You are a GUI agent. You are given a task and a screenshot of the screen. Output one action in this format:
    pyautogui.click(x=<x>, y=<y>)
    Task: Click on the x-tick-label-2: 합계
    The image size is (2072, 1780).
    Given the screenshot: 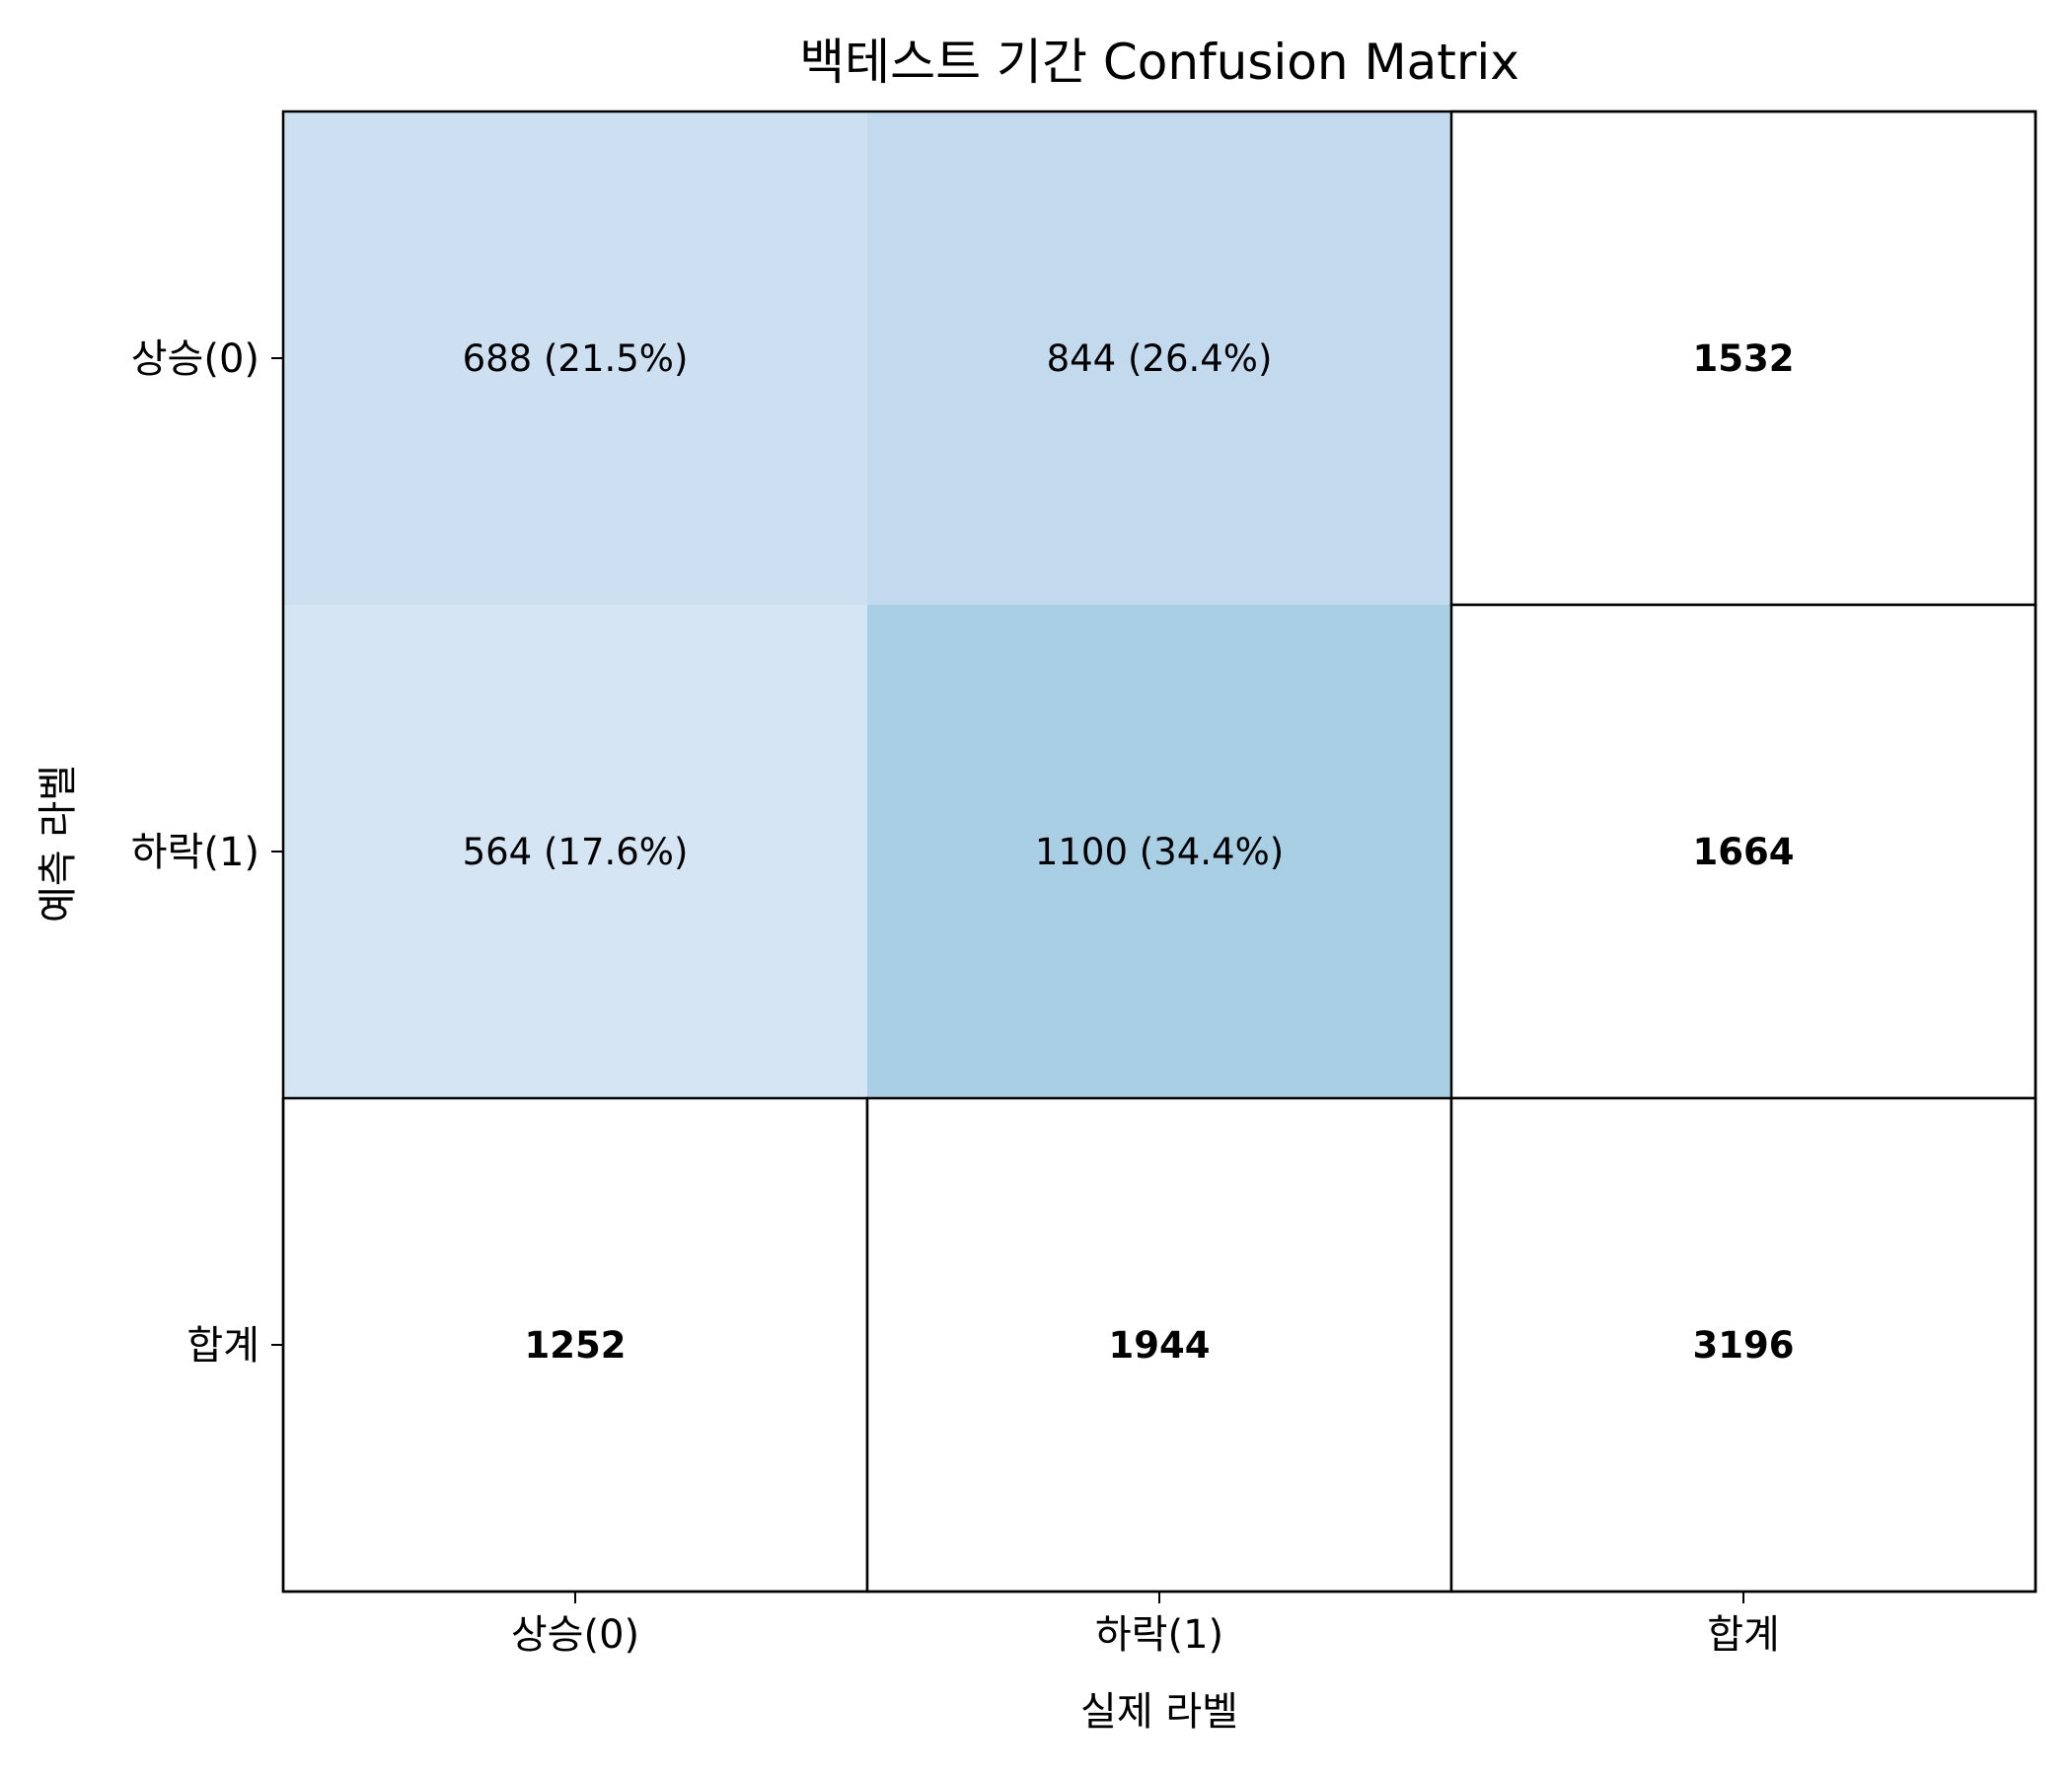 What is the action you would take?
    pyautogui.click(x=1744, y=1635)
    